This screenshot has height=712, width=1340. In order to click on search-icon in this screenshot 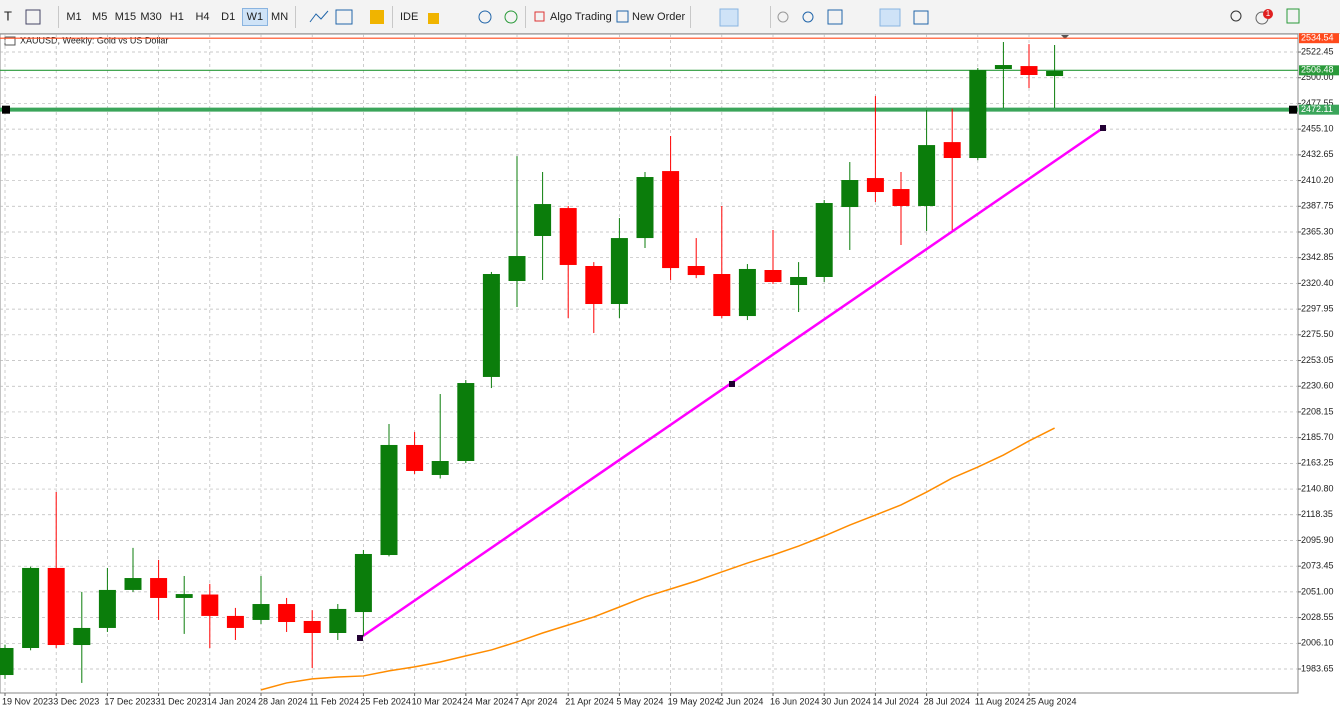, I will do `click(1236, 16)`.